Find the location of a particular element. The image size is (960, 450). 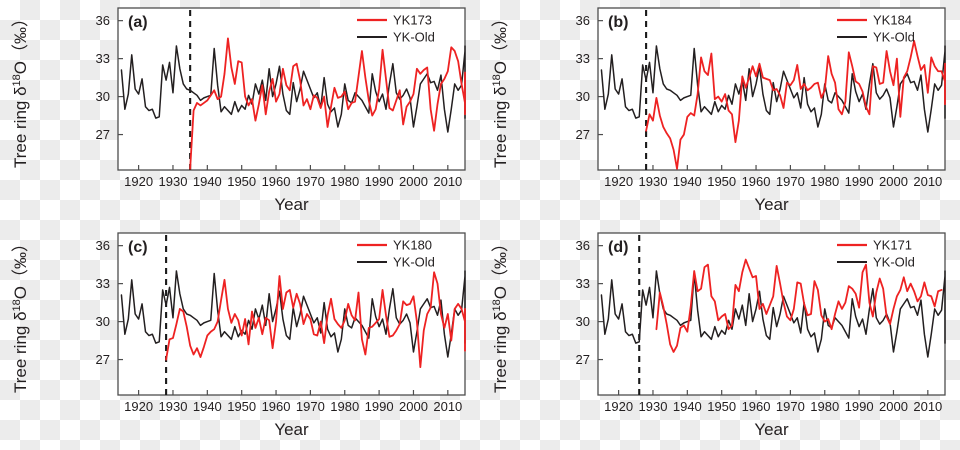

series-line-yk184 is located at coordinates (795, 105).